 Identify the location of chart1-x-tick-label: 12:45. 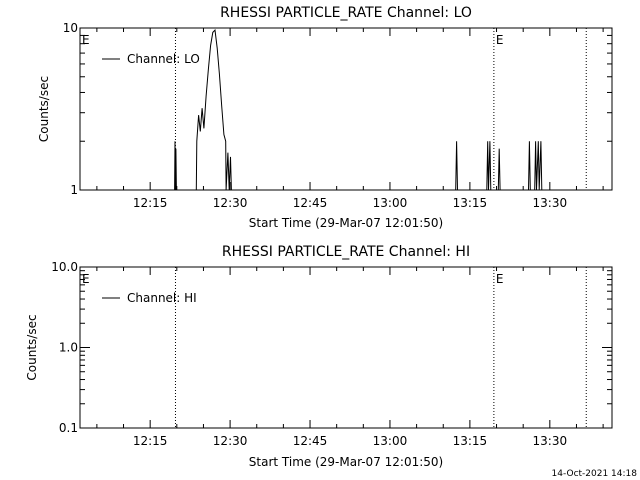
(310, 203).